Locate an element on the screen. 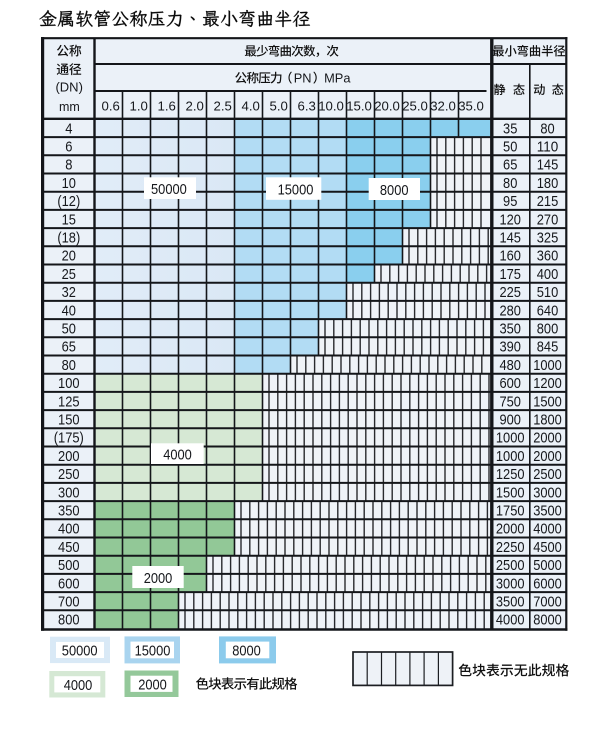 Image resolution: width=600 pixels, height=743 pixels. svg-text: 300 is located at coordinates (69, 493).